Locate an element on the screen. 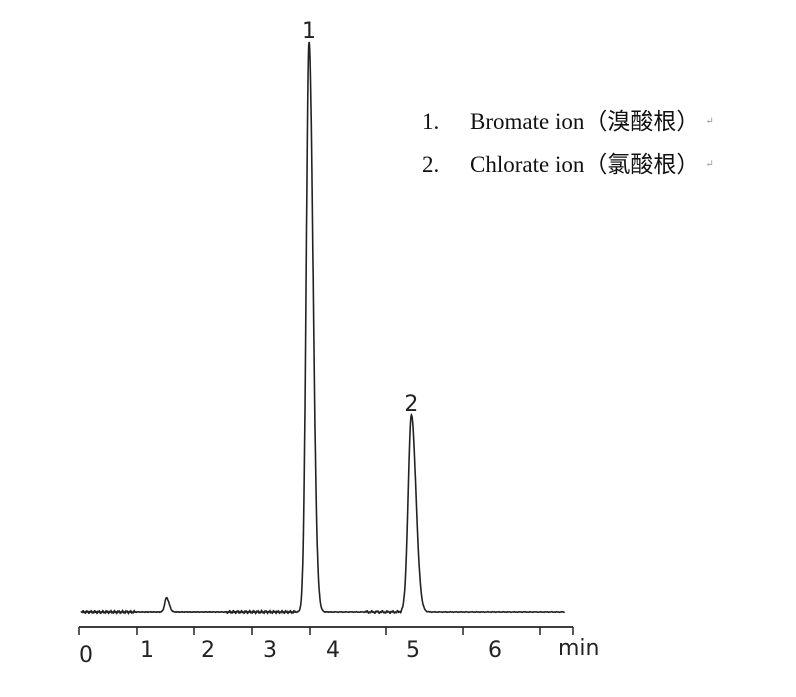  x-tick-label: 5 is located at coordinates (413, 650).